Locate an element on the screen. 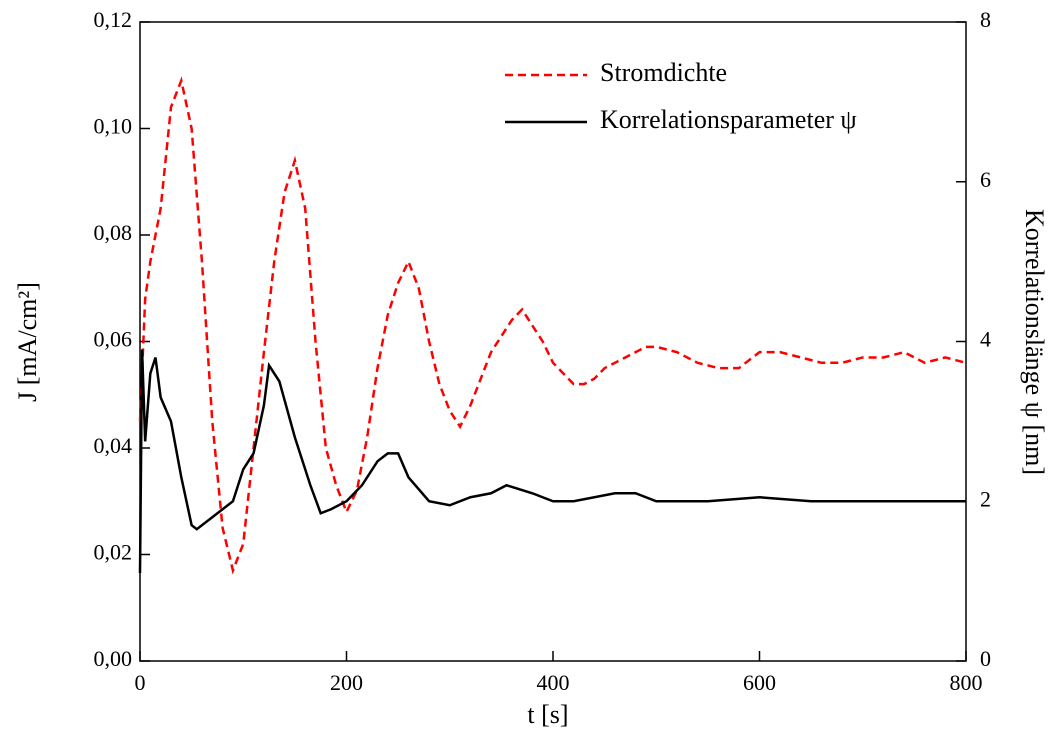  x-tick-label: 200 is located at coordinates (346, 682).